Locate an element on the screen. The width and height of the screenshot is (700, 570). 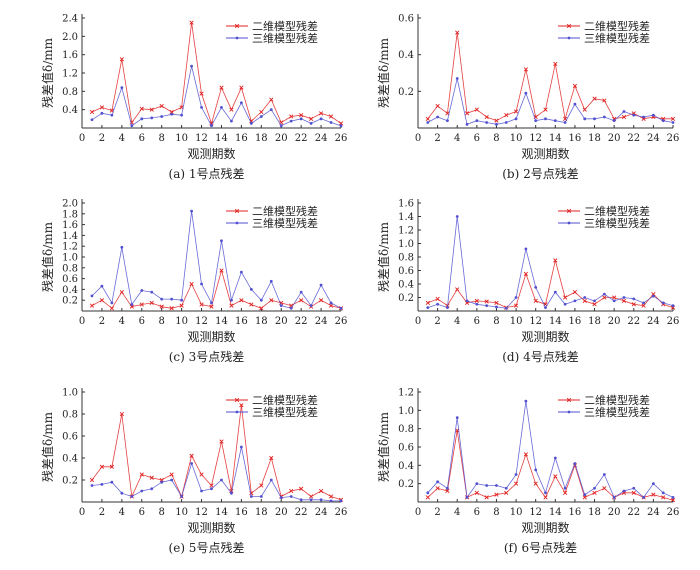
legend-label: 二维模型残差 is located at coordinates (617, 400).